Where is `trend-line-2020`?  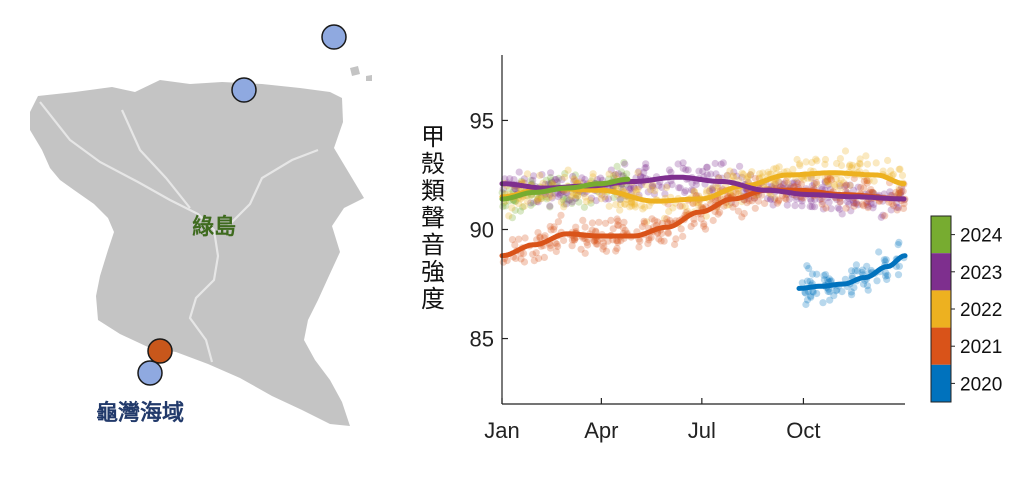 trend-line-2020 is located at coordinates (852, 272).